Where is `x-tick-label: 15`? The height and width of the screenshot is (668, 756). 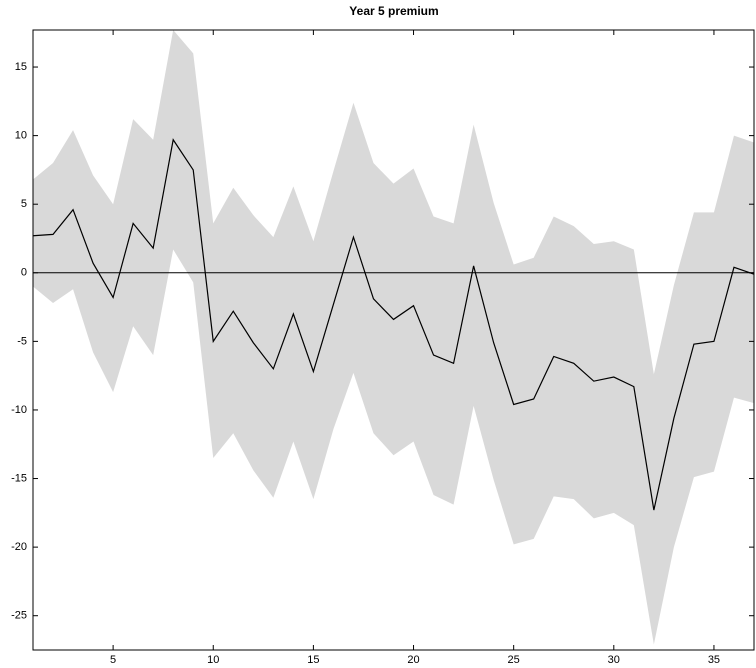
x-tick-label: 15 is located at coordinates (313, 660).